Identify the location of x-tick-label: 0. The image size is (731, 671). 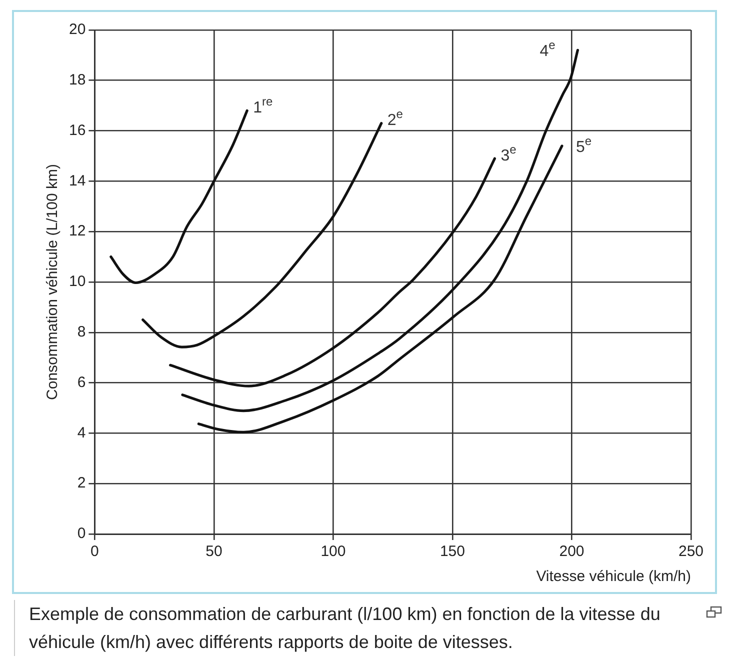
(94, 551).